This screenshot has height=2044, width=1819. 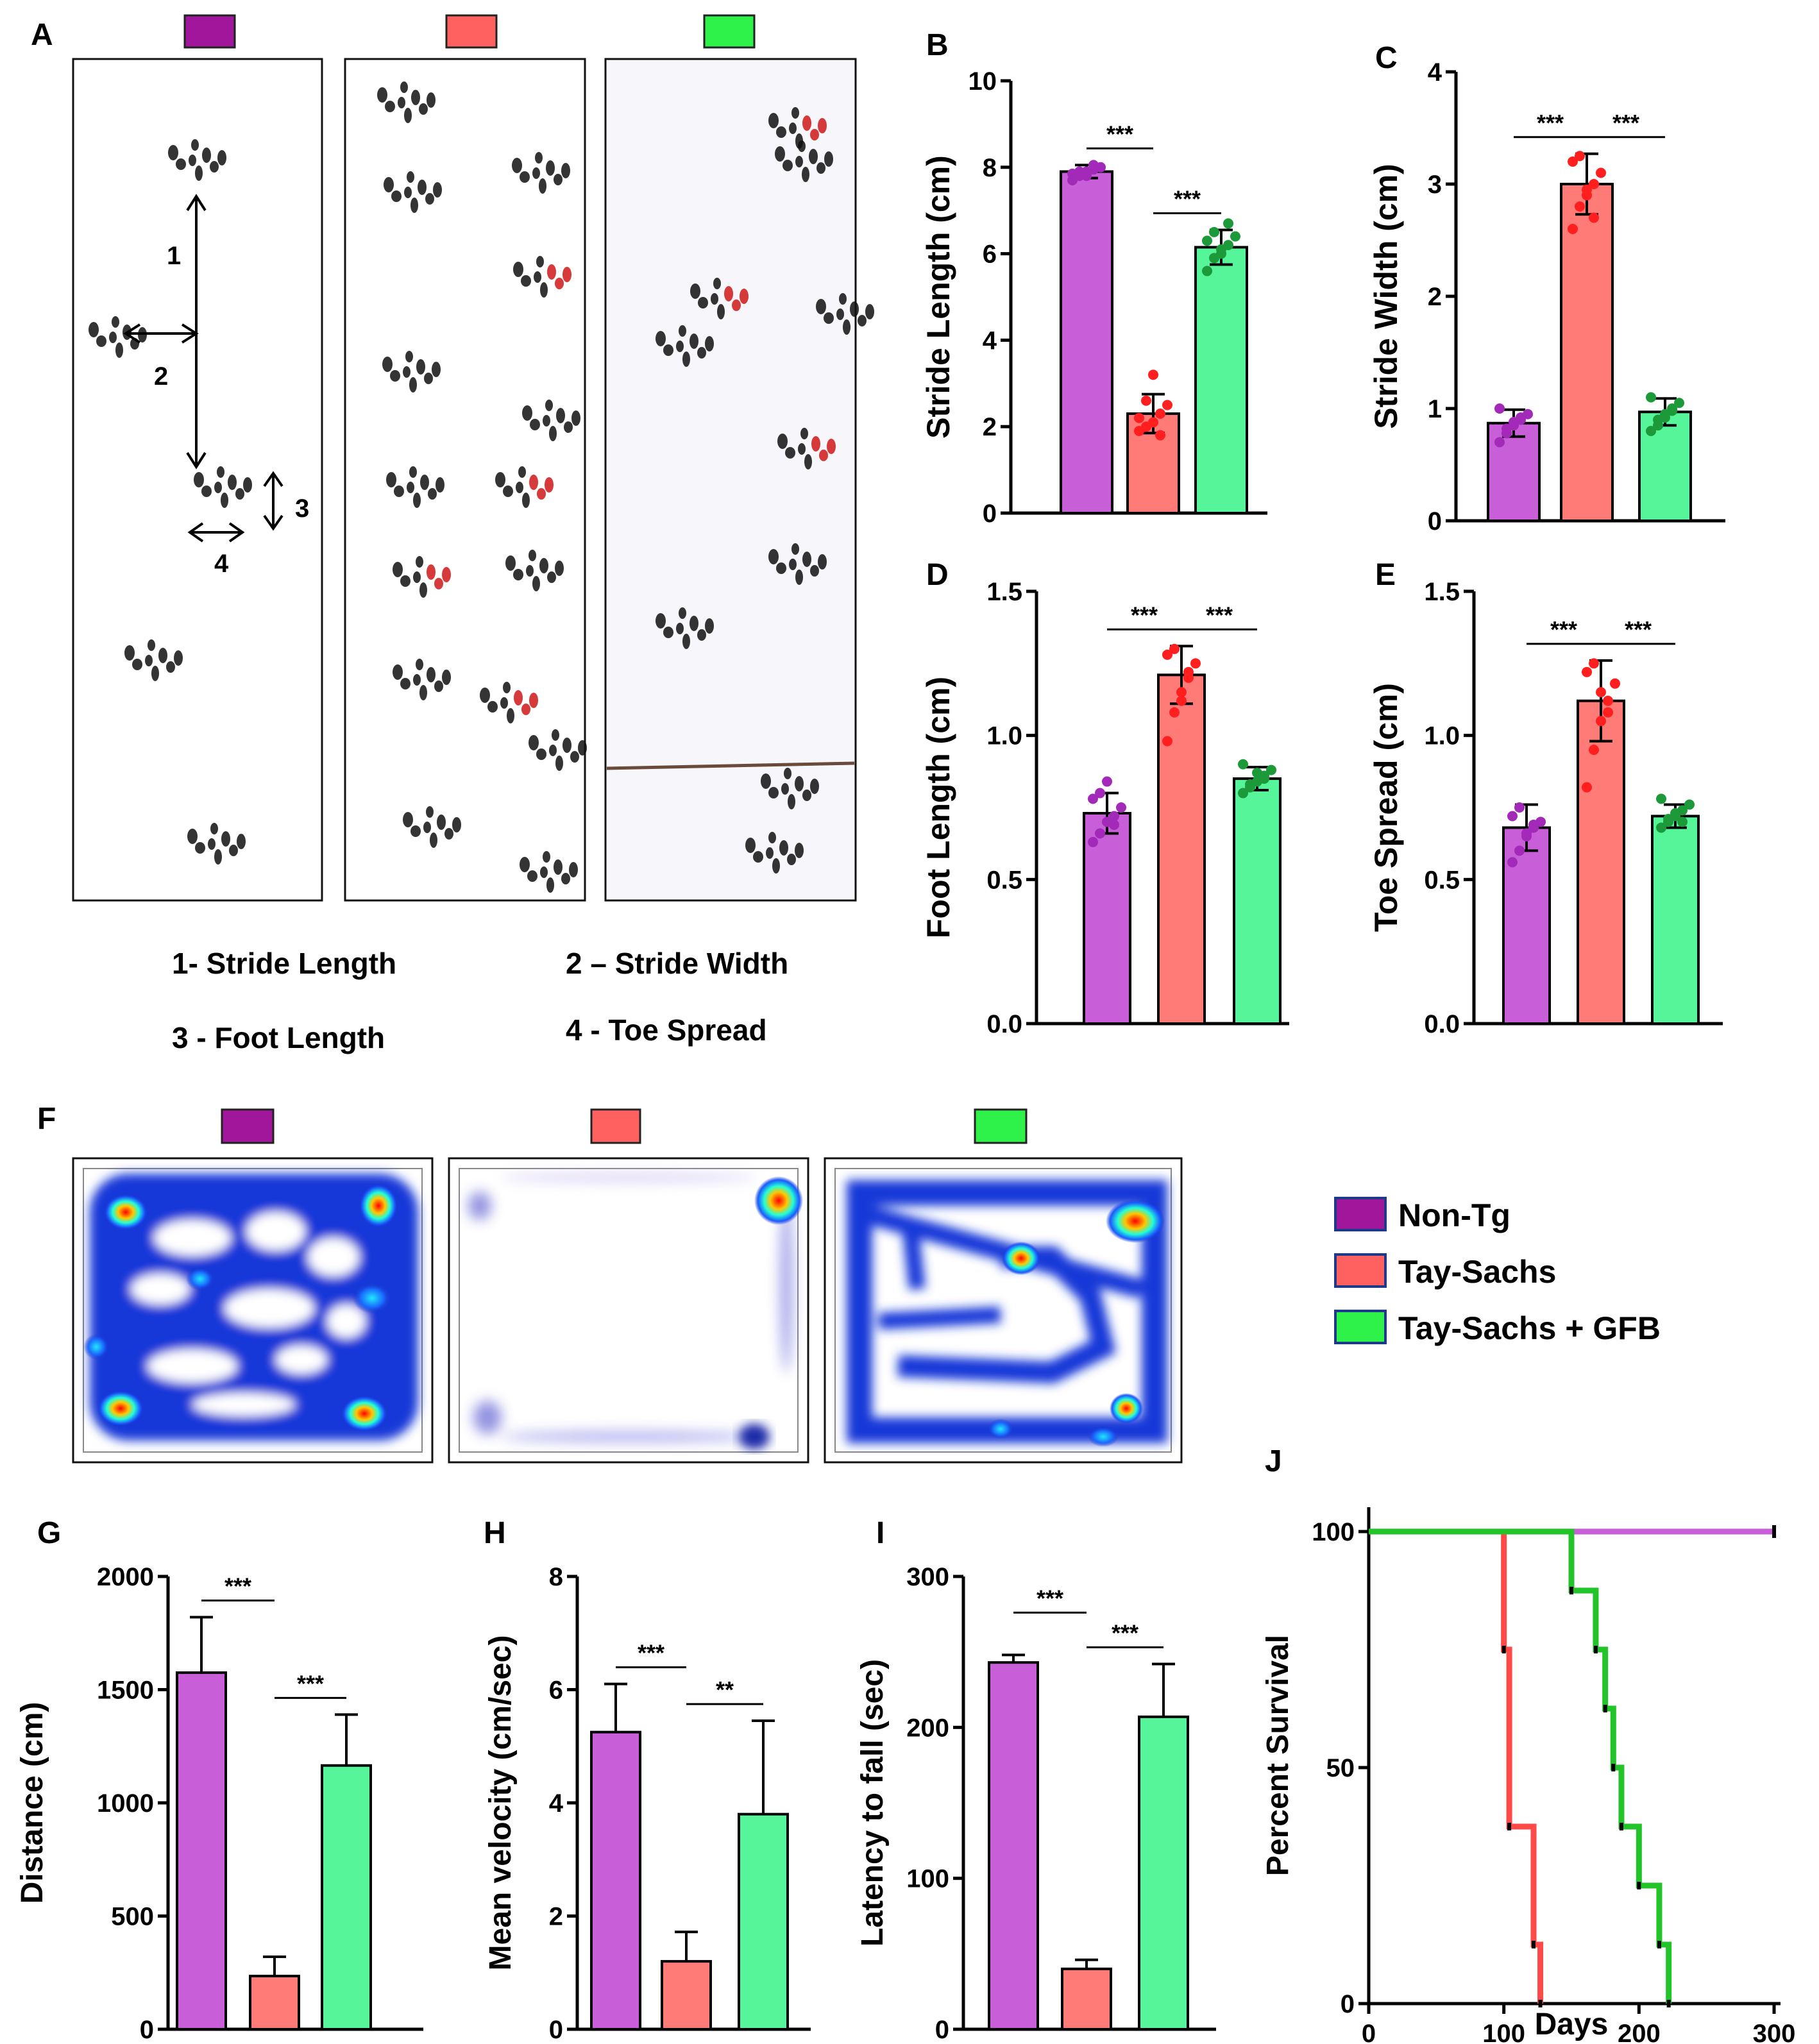 I want to click on panel-letter-c: C, so click(x=1386, y=58).